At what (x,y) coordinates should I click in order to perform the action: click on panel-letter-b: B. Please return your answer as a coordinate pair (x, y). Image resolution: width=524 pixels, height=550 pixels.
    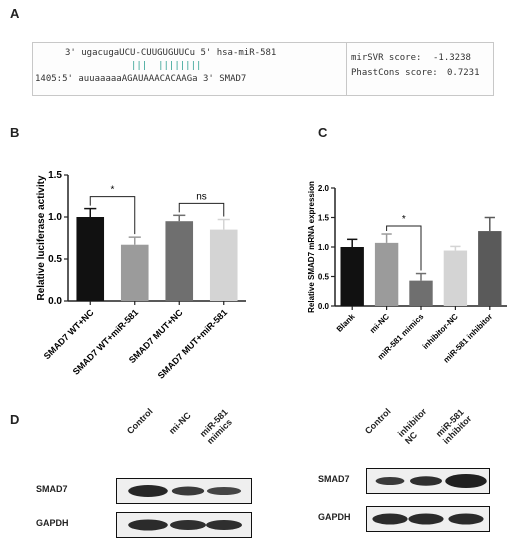
    Looking at the image, I should click on (15, 132).